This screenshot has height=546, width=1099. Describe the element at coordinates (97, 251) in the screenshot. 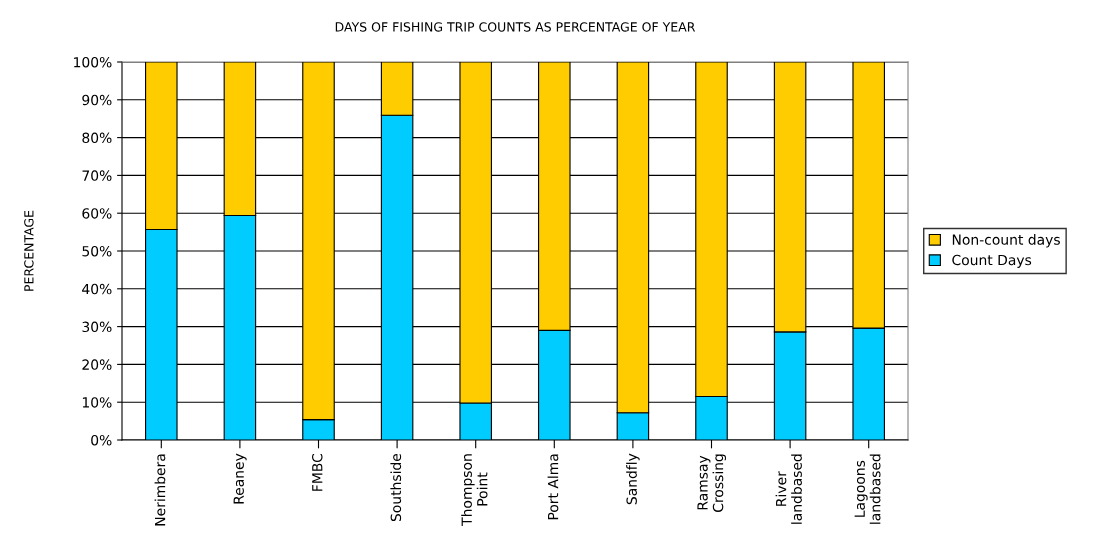

I see `y-tick-label: 50%` at that location.